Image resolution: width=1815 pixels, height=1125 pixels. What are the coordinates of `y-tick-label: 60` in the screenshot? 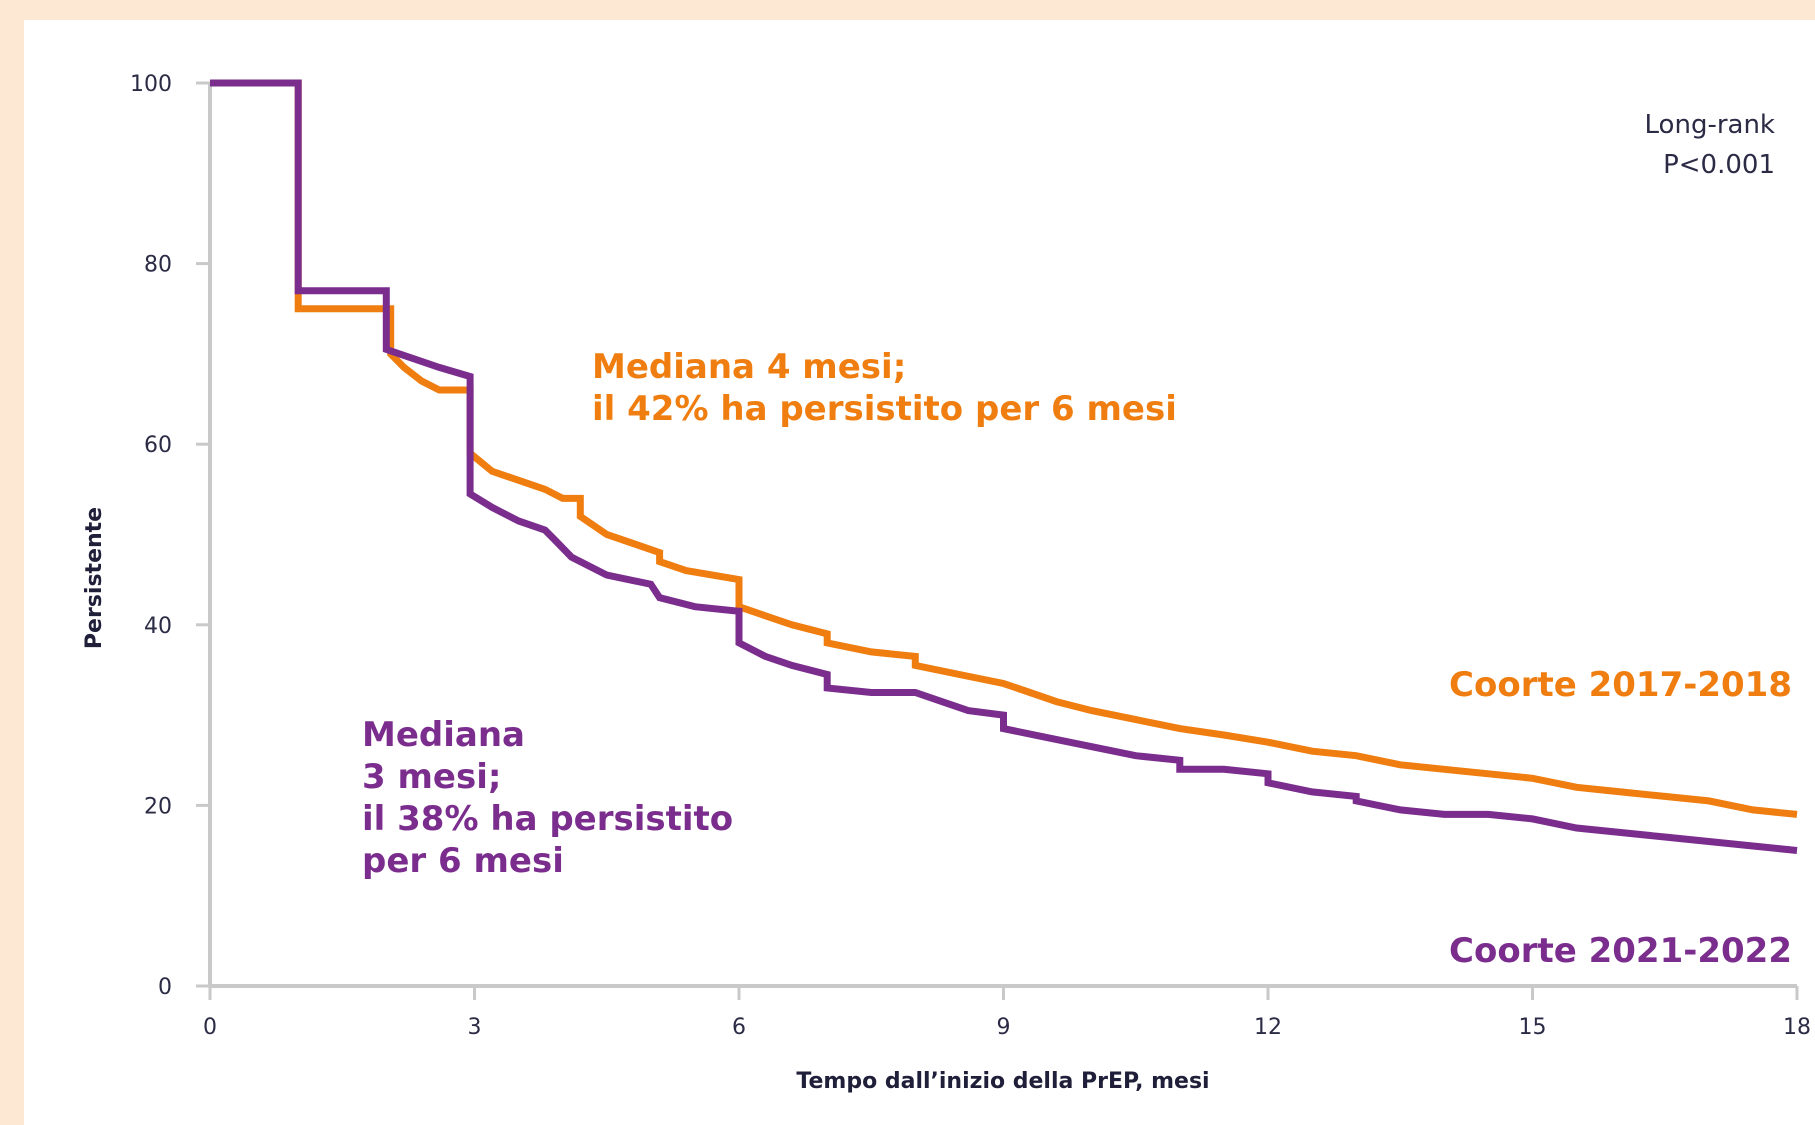 It's located at (158, 445).